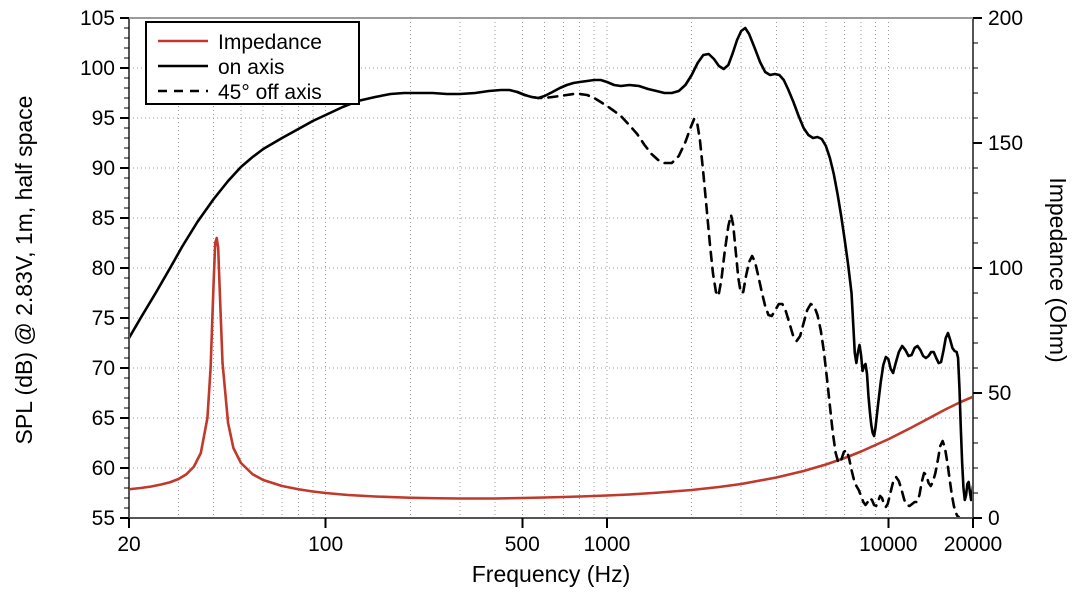 The image size is (1072, 593). Describe the element at coordinates (1058, 269) in the screenshot. I see `y2-axis-title: Impedance (Ohm)` at that location.